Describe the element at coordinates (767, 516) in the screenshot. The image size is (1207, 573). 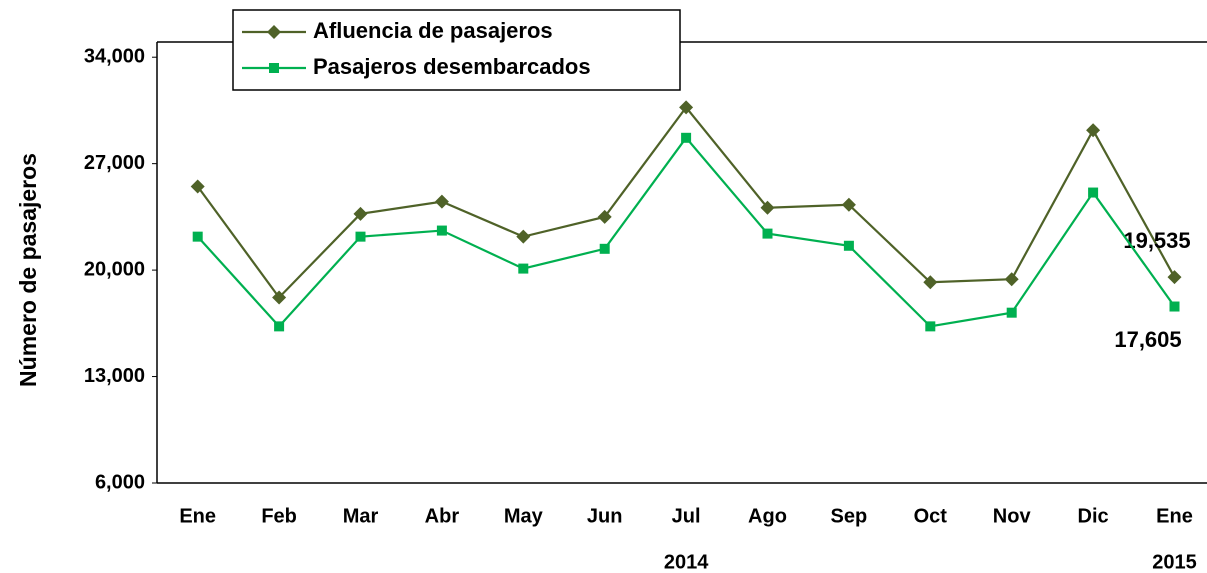
I see `x-tick-label: Ago` at that location.